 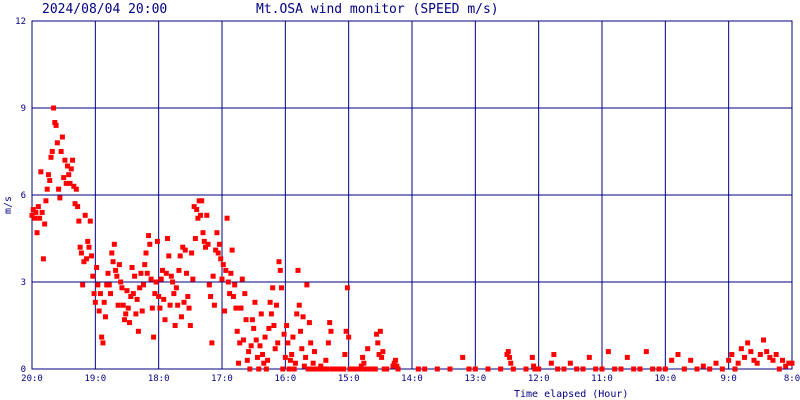 I want to click on x-tick-label: 16:0, so click(x=285, y=379).